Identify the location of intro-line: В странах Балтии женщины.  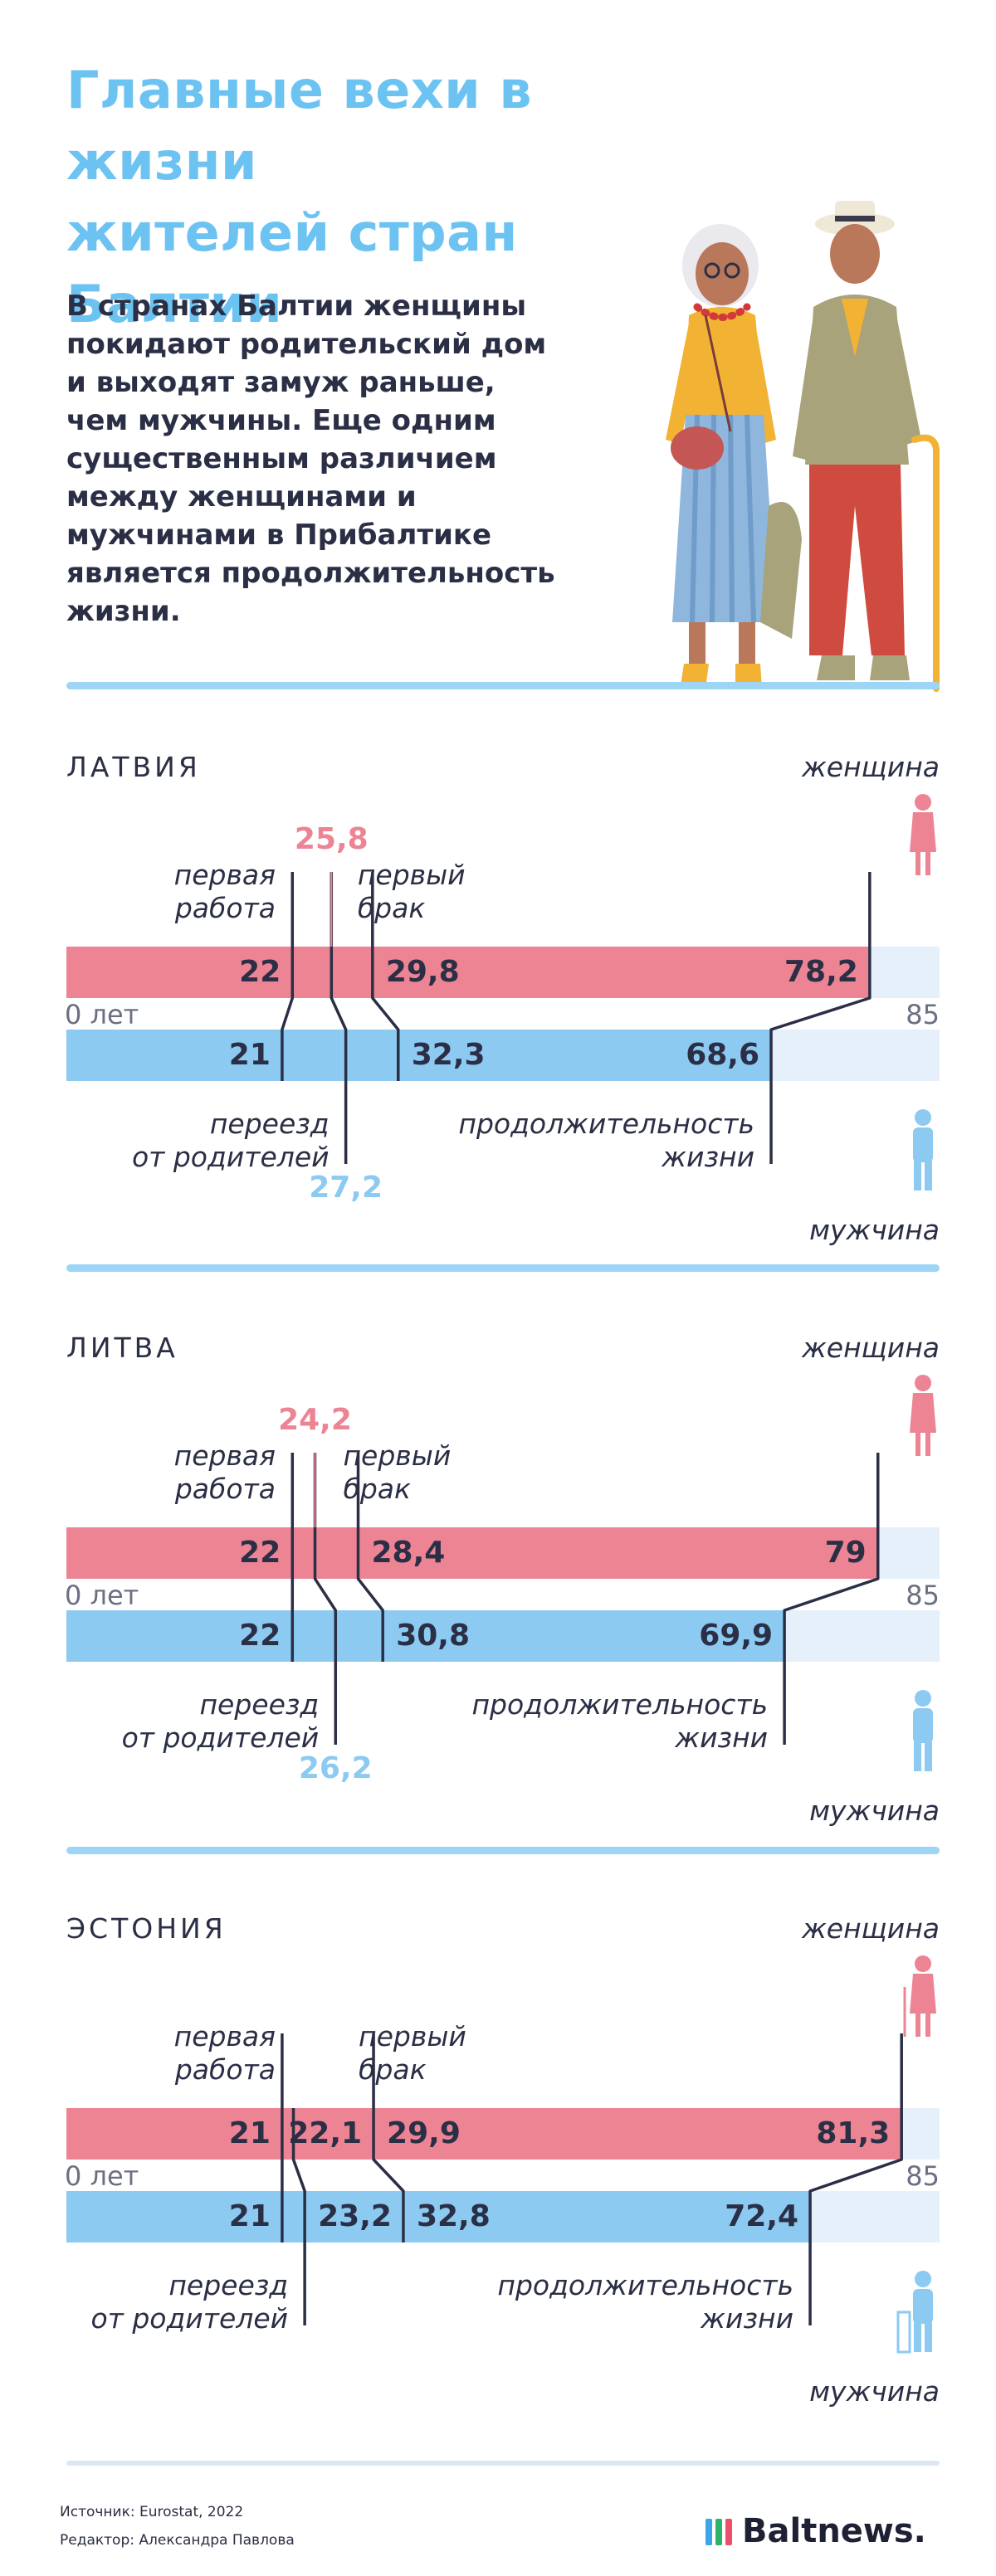
(296, 306).